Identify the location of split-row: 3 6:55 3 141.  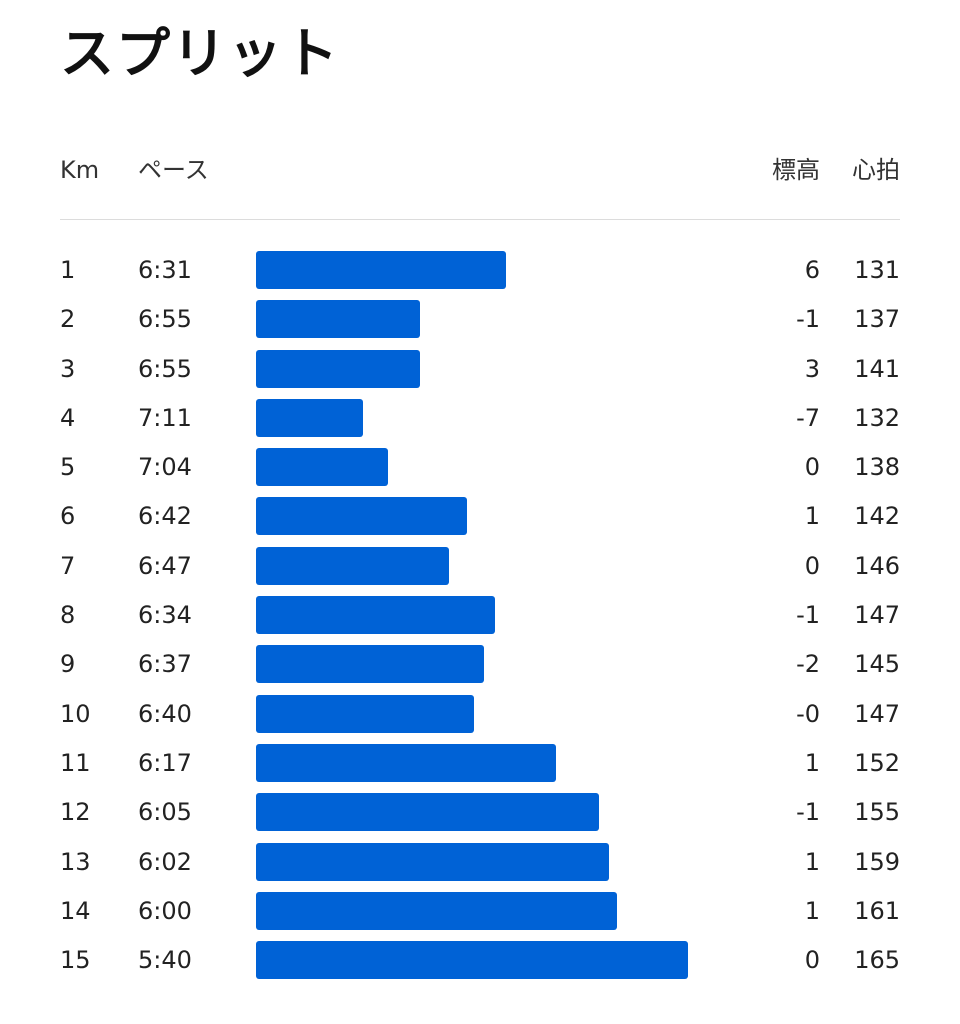
(480, 369).